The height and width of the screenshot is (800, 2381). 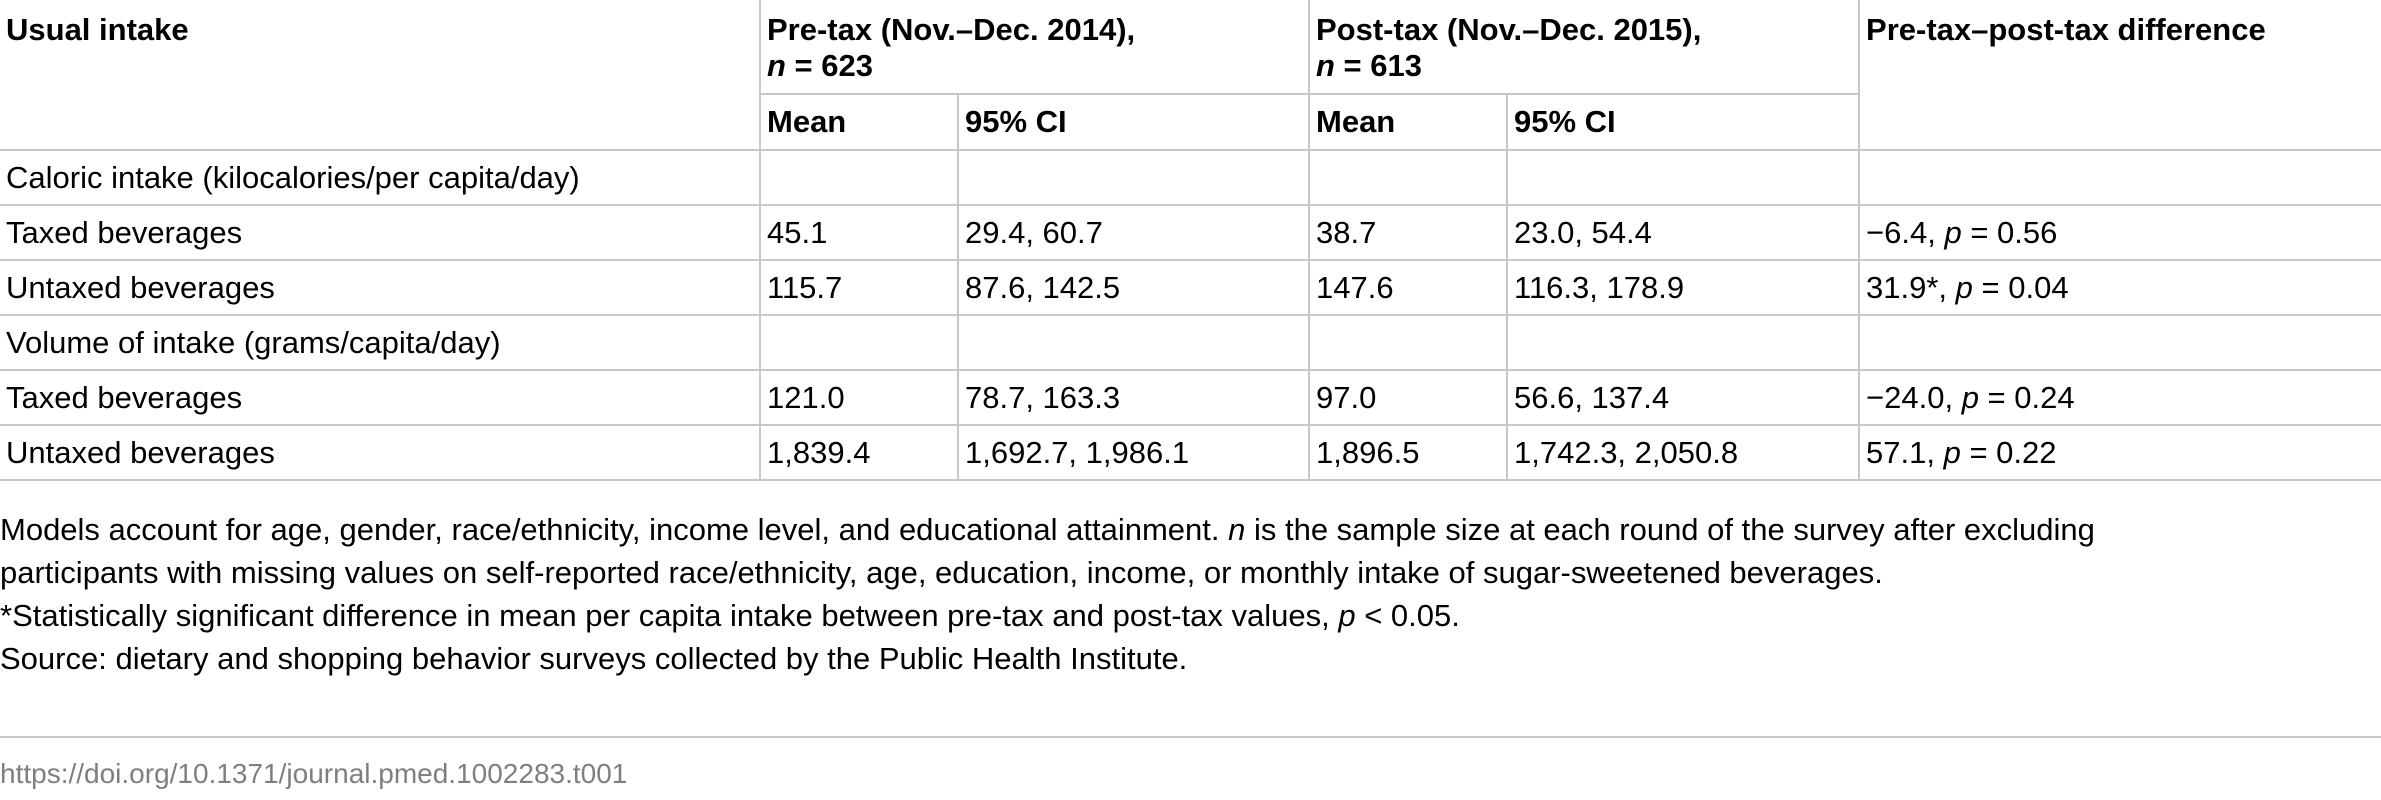 I want to click on p-value: = 0.24, so click(x=2026, y=397).